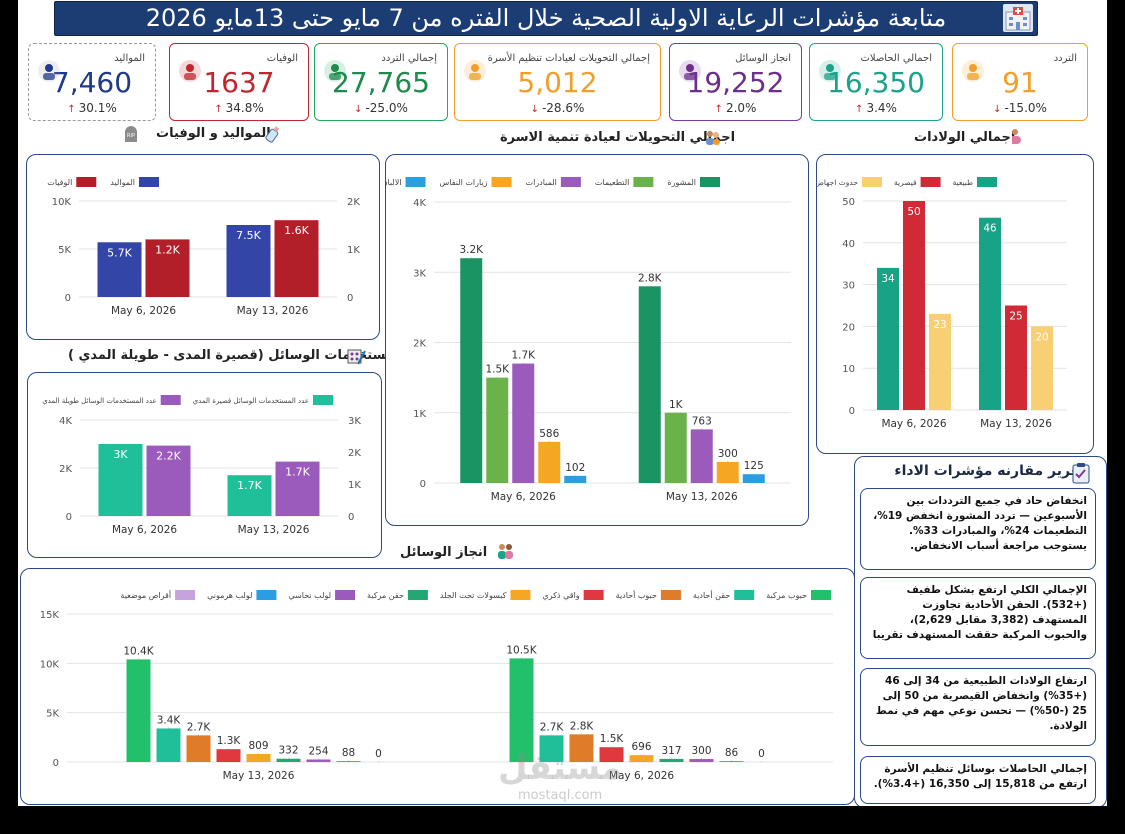 The width and height of the screenshot is (1125, 834). What do you see at coordinates (505, 551) in the screenshot?
I see `women-icon` at bounding box center [505, 551].